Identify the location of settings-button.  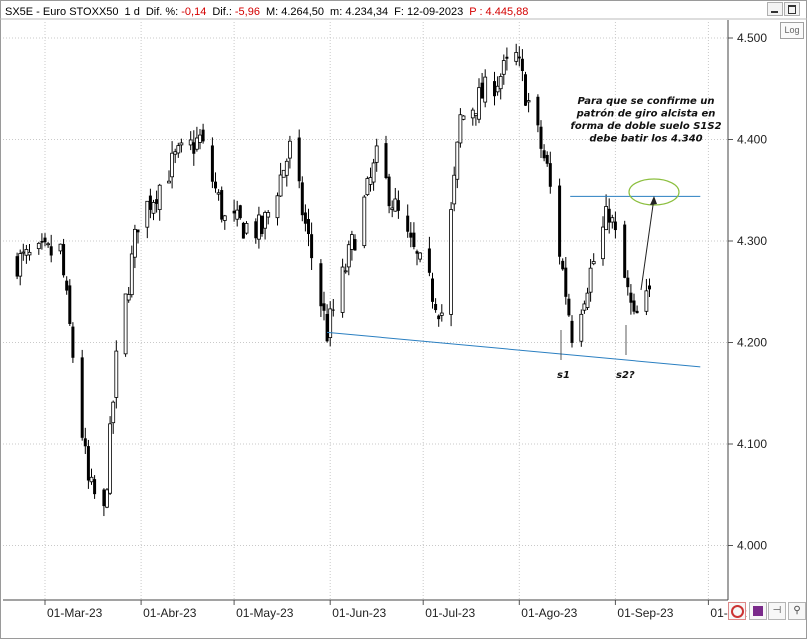
(737, 611).